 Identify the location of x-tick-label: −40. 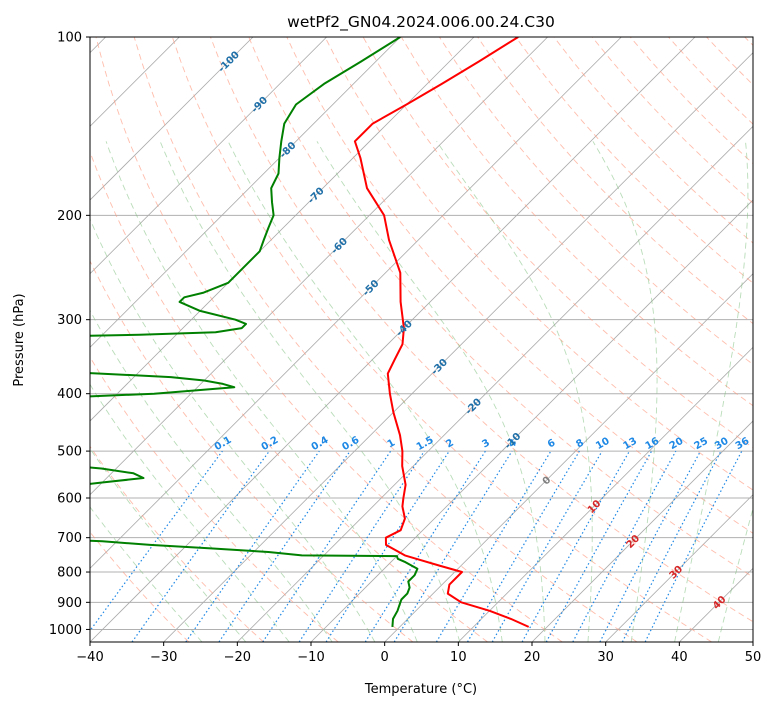
(89, 657).